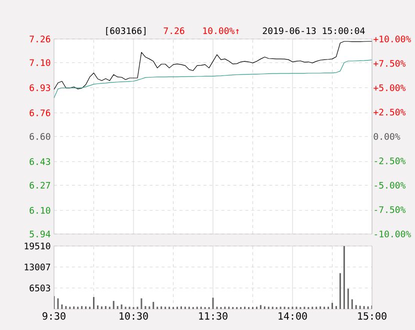 The image size is (415, 330). I want to click on x-tick-label: 15:00, so click(372, 316).